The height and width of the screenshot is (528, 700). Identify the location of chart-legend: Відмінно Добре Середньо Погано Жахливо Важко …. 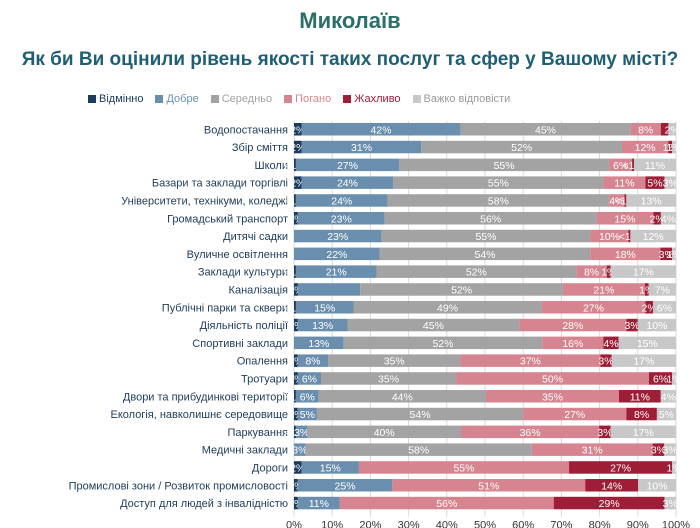
(305, 99).